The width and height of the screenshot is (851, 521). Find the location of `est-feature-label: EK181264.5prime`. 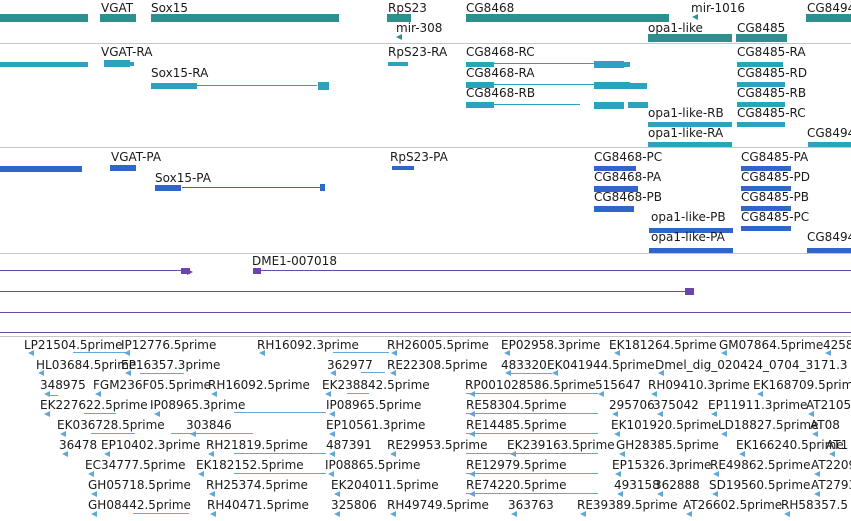

est-feature-label: EK181264.5prime is located at coordinates (663, 345).